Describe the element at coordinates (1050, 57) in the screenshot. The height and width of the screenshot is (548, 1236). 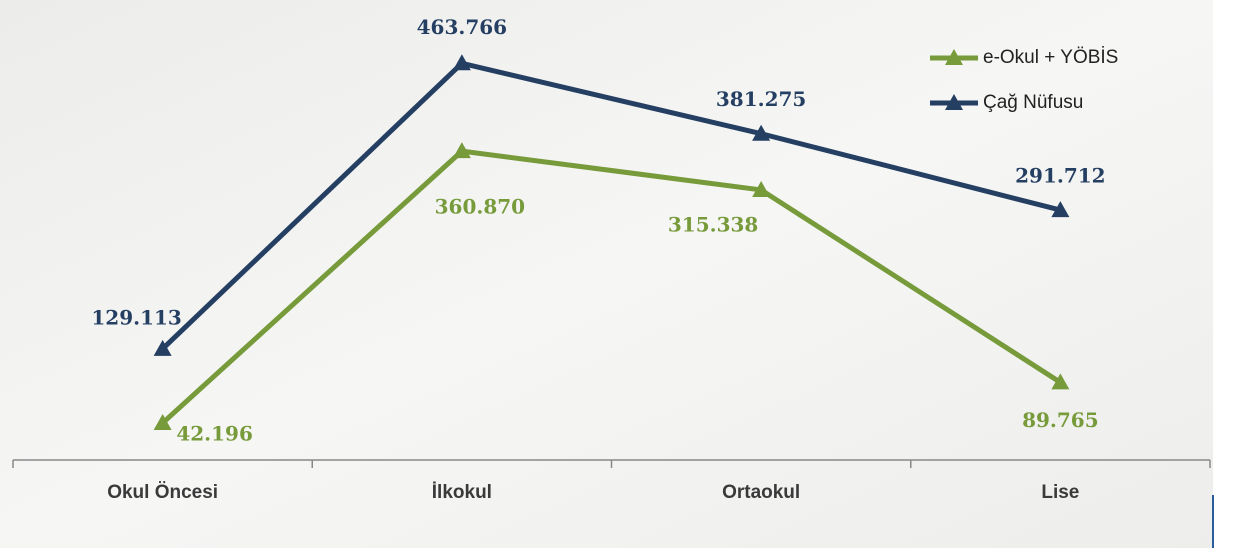
I see `legend-label: e-Okul + YÖBİS` at that location.